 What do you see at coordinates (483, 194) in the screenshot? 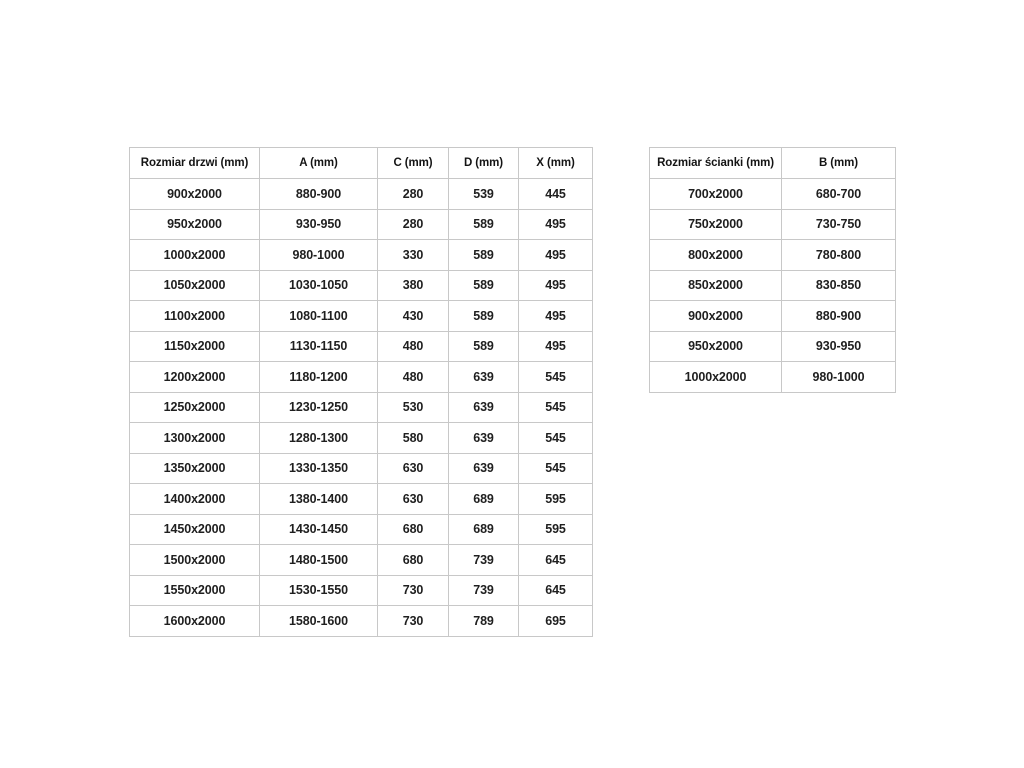
I see `cell-d: 539` at bounding box center [483, 194].